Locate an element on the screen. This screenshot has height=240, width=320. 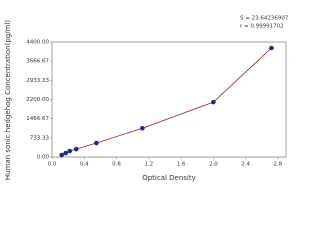
x-tick-label: 0.4 is located at coordinates (84, 165).